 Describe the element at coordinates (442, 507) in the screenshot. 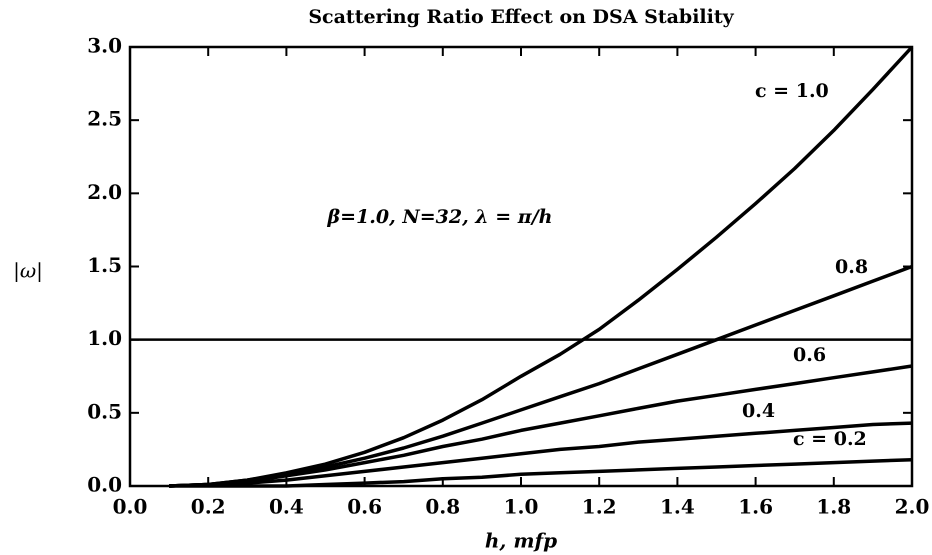

I see `x-tick-label: 0.8` at that location.